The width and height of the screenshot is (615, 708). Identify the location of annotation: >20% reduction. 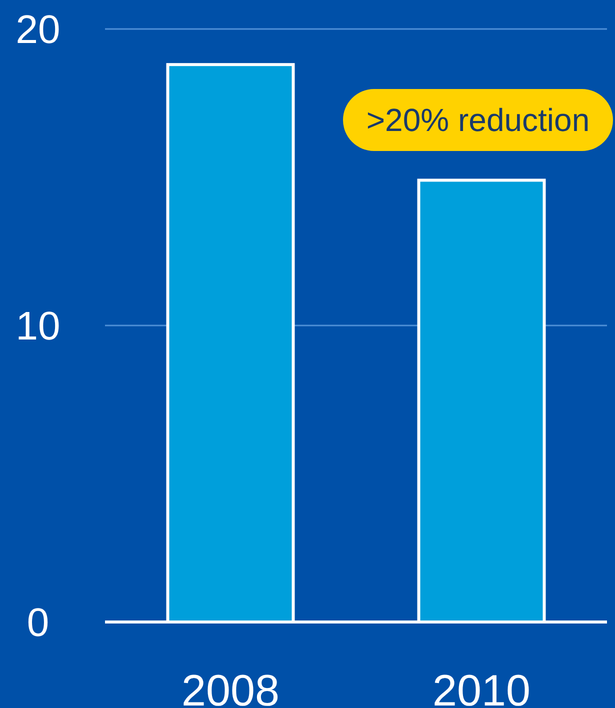
(478, 120).